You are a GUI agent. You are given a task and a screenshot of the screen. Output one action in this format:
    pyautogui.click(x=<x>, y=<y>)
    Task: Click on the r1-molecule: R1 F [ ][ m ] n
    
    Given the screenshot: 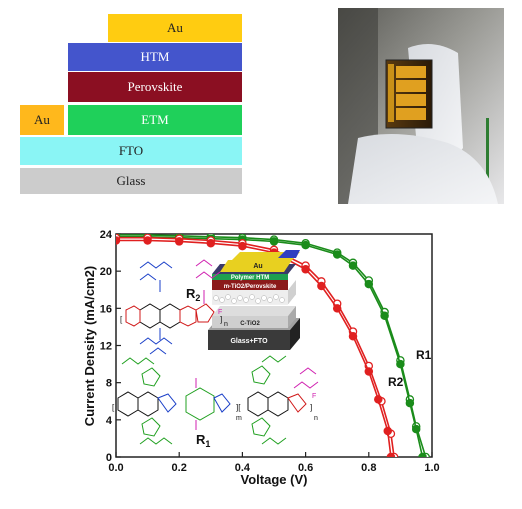 What is the action you would take?
    pyautogui.click(x=215, y=402)
    